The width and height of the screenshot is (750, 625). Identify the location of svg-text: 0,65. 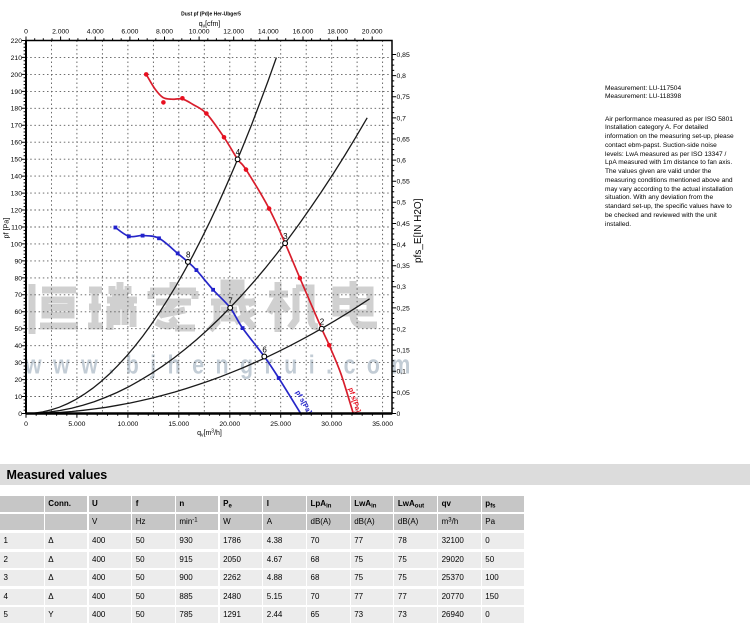
(403, 139).